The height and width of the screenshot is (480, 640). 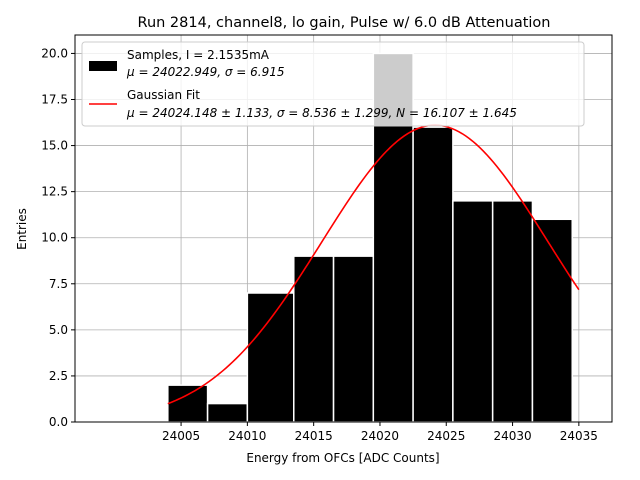 I want to click on x-tick-label: 24005, so click(x=181, y=436).